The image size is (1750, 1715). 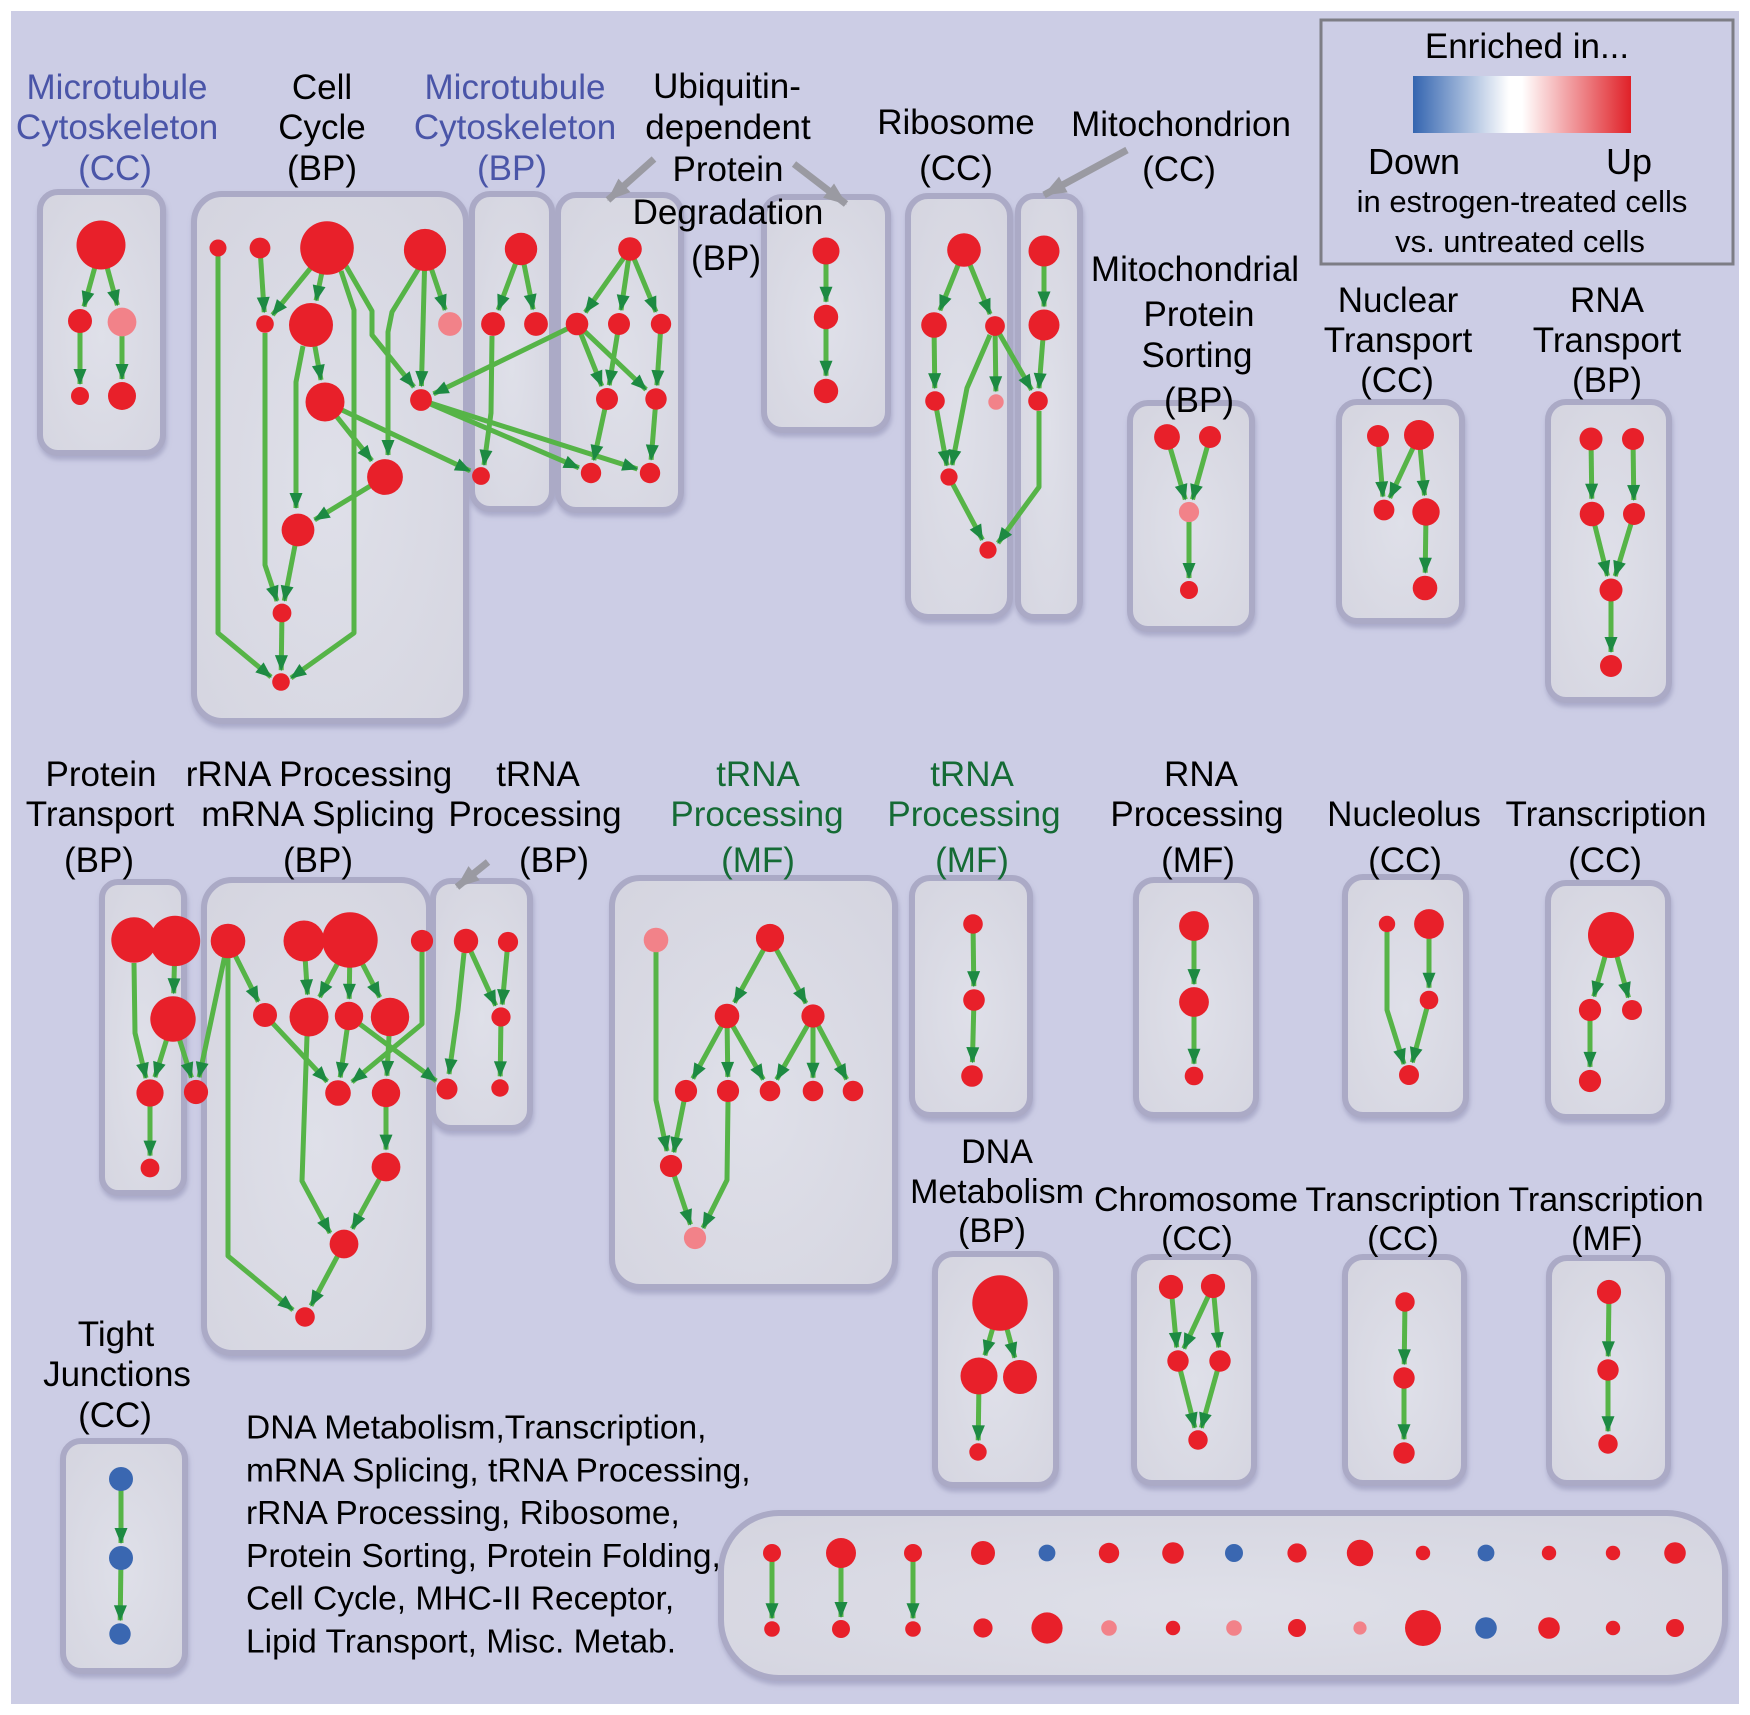 What do you see at coordinates (319, 774) in the screenshot?
I see `svg-text: rRNA Processing` at bounding box center [319, 774].